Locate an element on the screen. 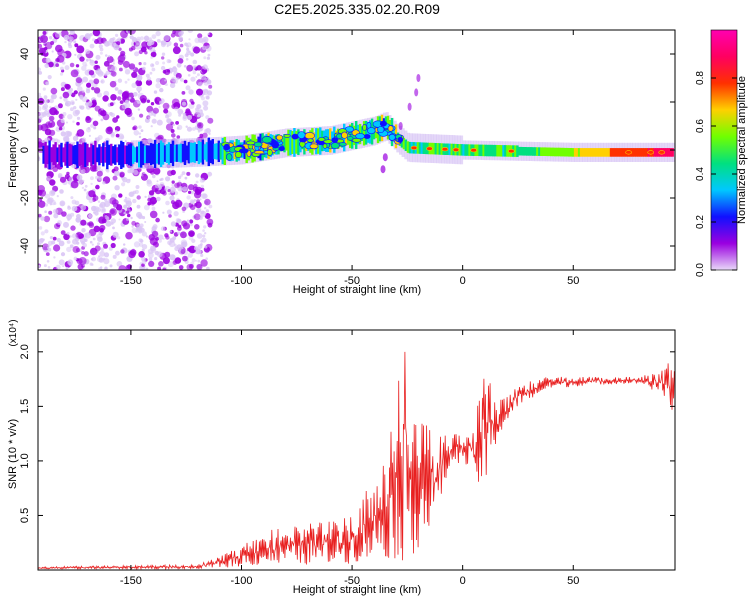 Image resolution: width=750 pixels, height=600 pixels. spectral-streak is located at coordinates (383, 169).